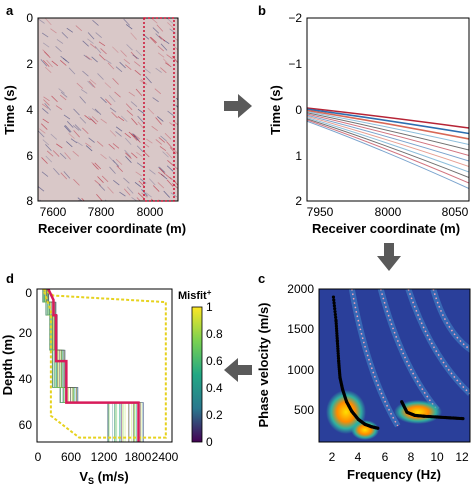  What do you see at coordinates (150, 212) in the screenshot?
I see `panel-a-xtick: 8000` at bounding box center [150, 212].